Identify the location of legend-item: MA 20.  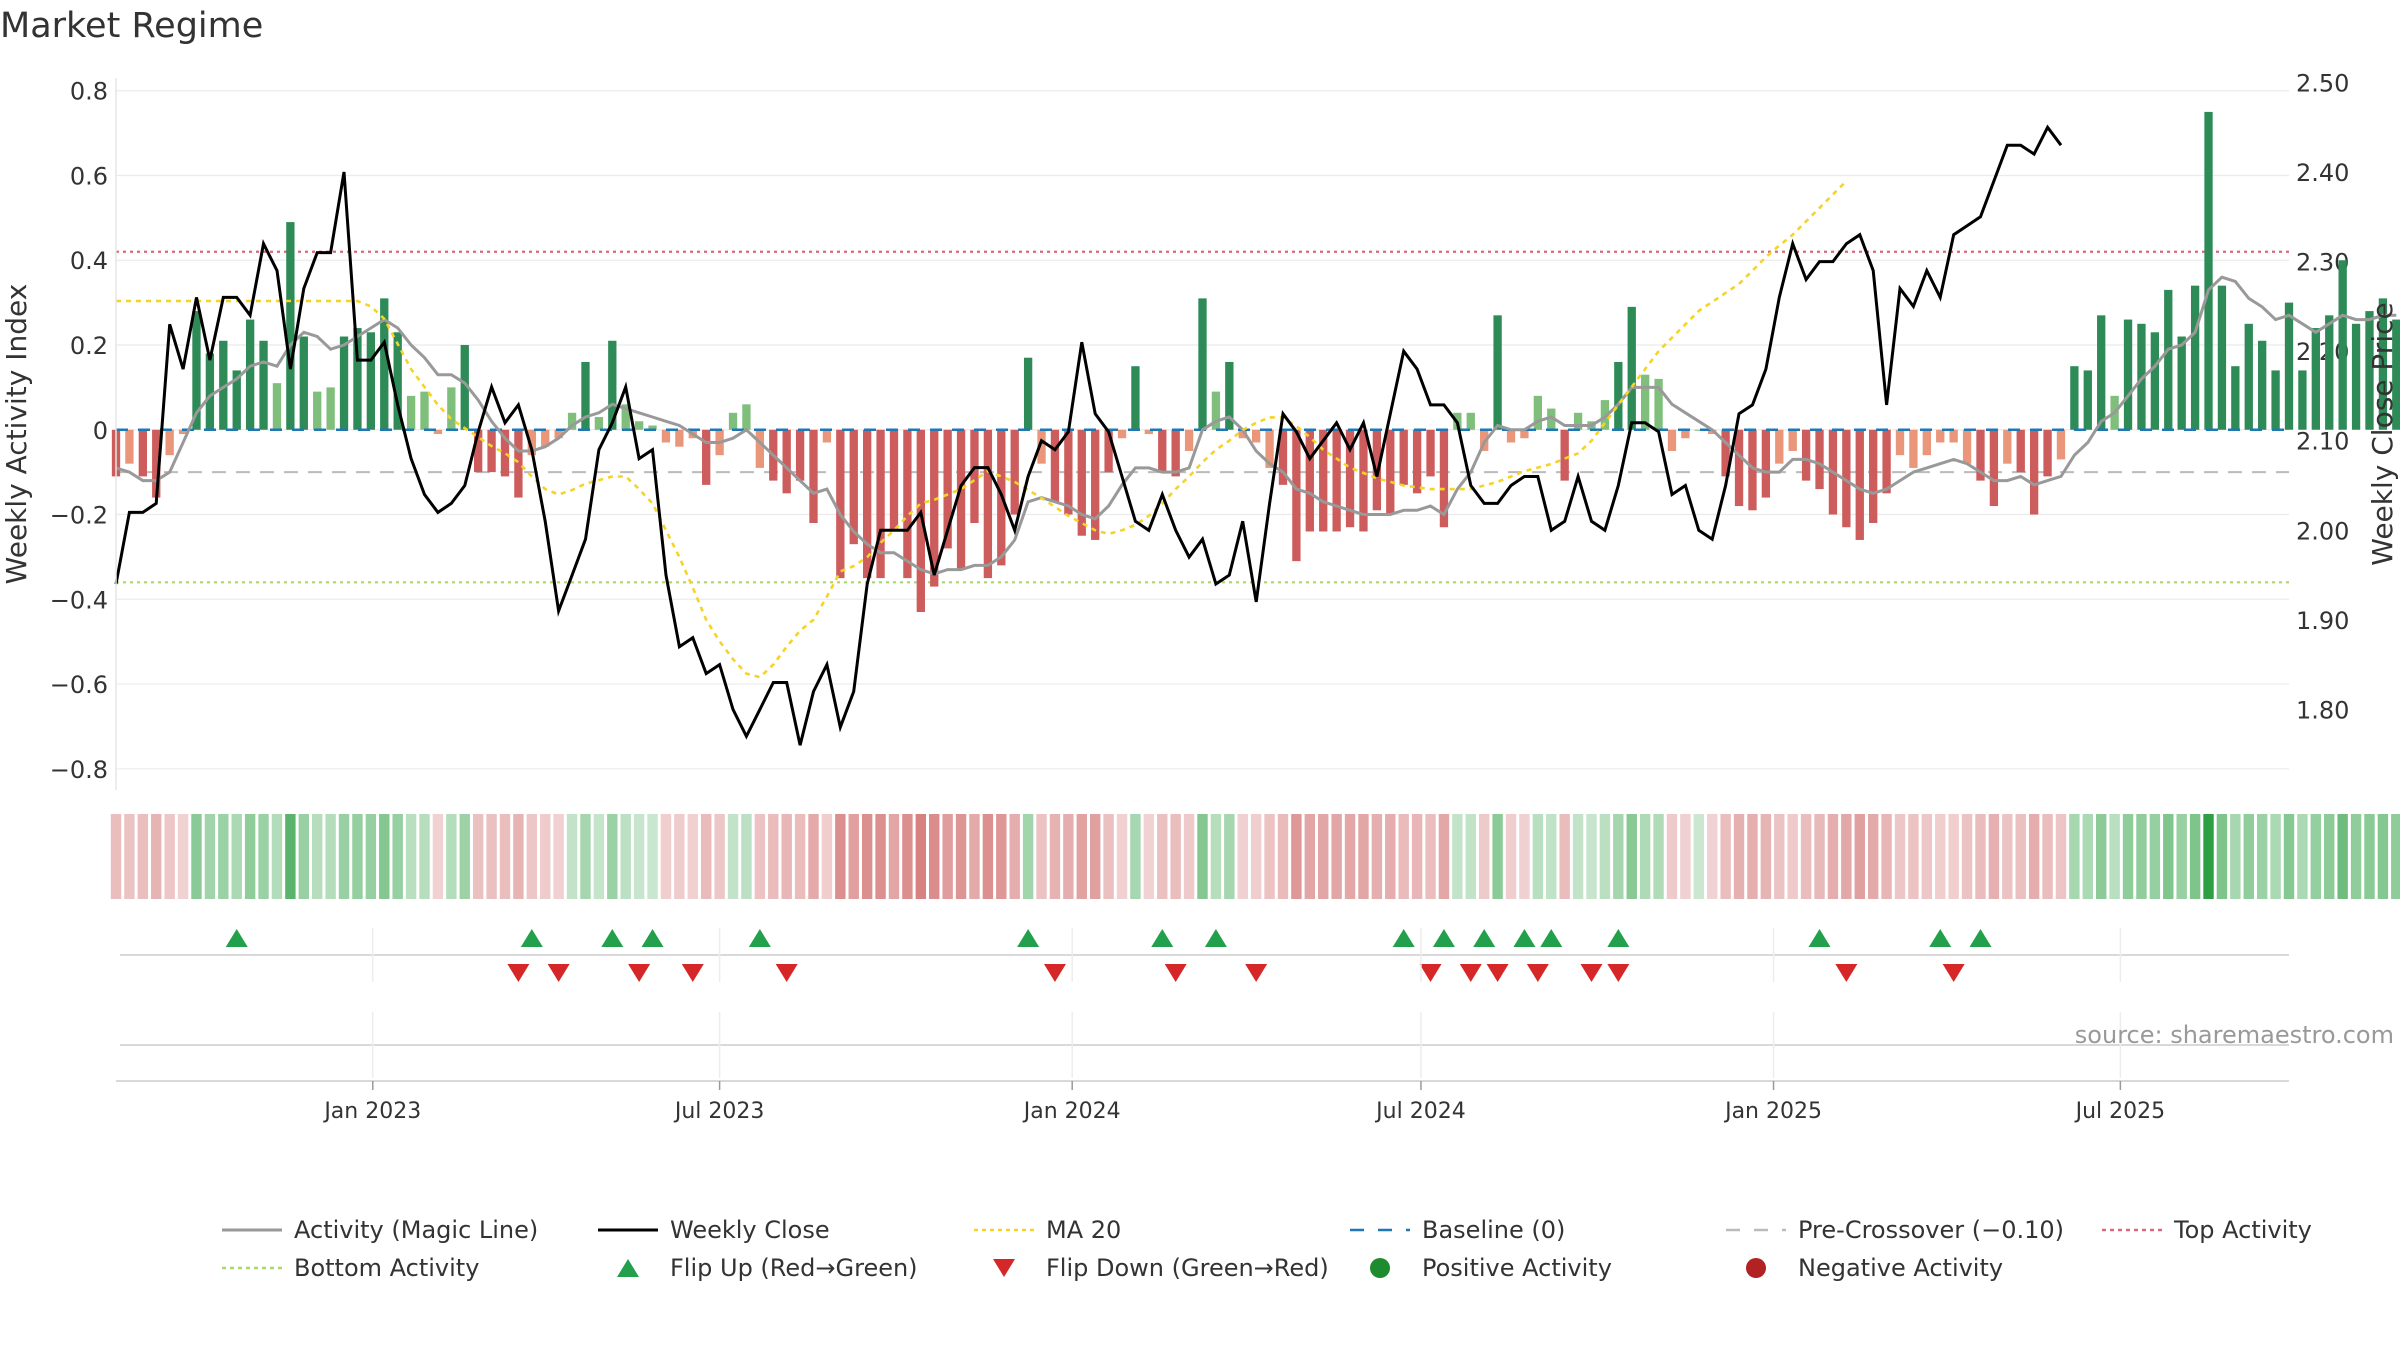
(1047, 1230).